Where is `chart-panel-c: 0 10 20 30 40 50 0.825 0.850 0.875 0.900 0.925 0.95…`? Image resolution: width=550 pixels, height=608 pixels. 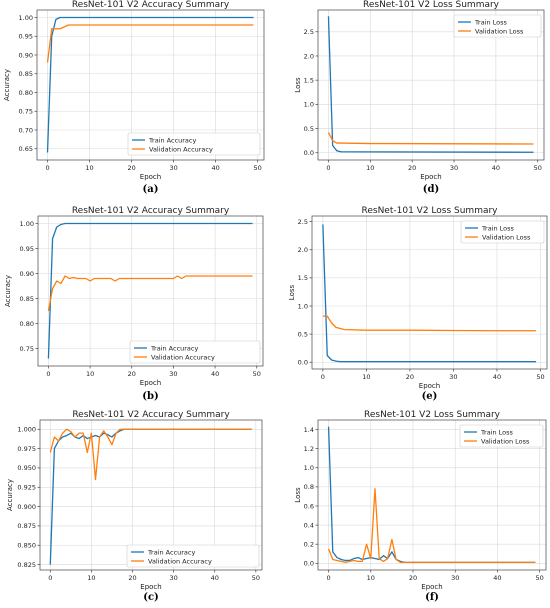 chart-panel-c: 0 10 20 30 40 50 0.825 0.850 0.875 0.900 0.925 0.95… is located at coordinates (134, 506).